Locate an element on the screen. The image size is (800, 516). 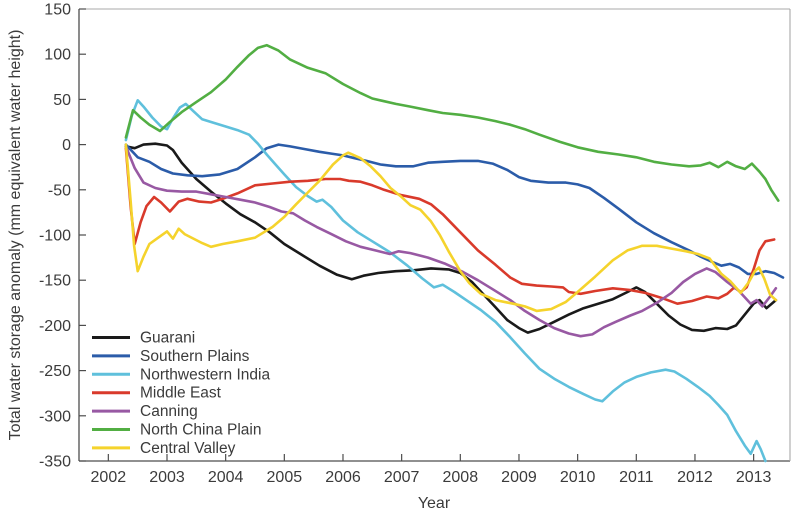
y-tick-label: 150 is located at coordinates (57, 10).